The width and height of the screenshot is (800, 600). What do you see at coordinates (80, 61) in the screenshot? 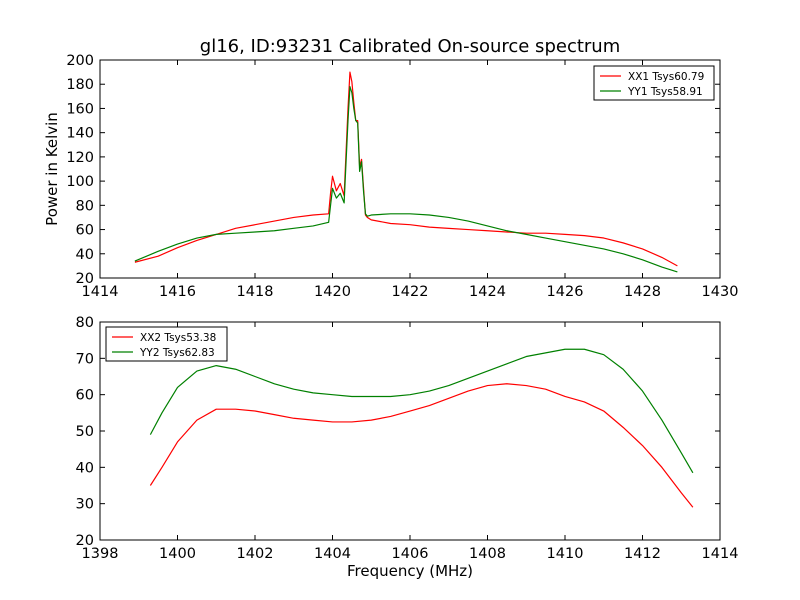
I see `y-tick-label: 200` at bounding box center [80, 61].